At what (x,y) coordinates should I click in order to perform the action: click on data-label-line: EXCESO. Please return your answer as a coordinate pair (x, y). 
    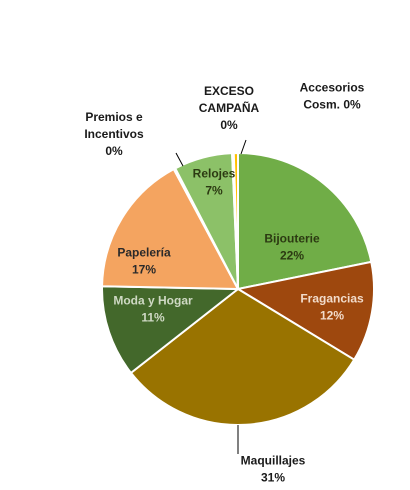
    Looking at the image, I should click on (229, 91).